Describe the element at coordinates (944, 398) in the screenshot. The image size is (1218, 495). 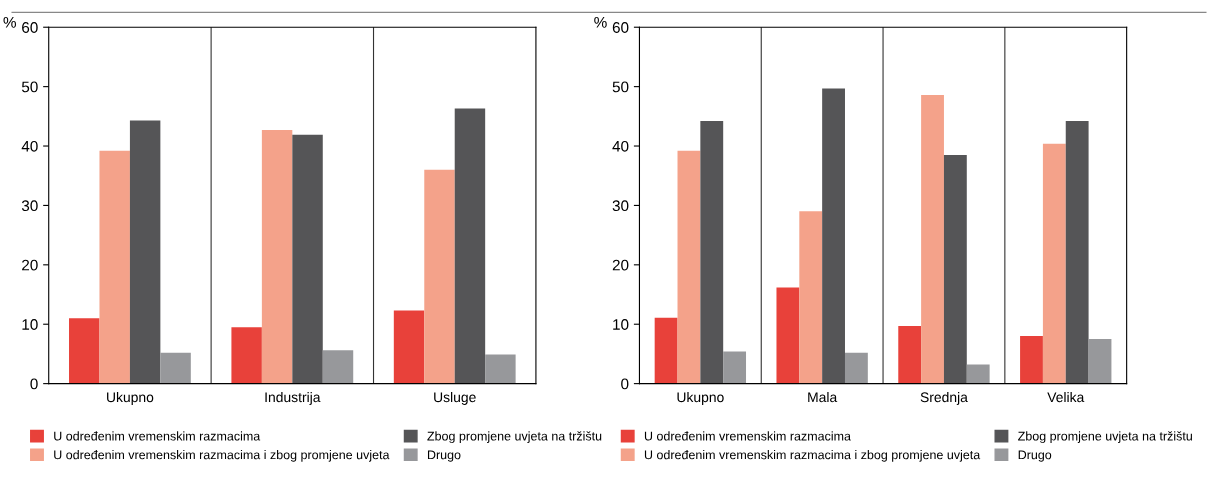
I see `x-tick-label: Srednja` at that location.